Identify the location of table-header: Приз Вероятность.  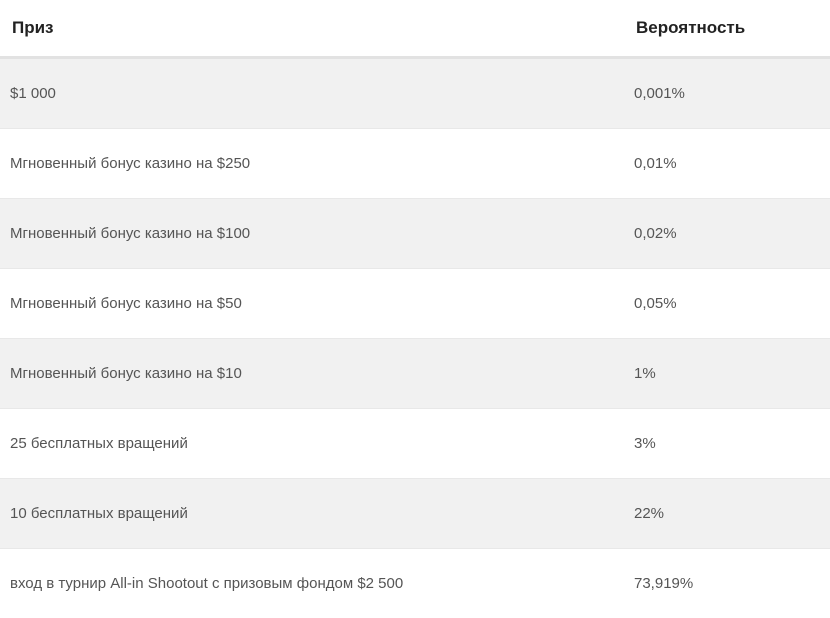
(415, 29).